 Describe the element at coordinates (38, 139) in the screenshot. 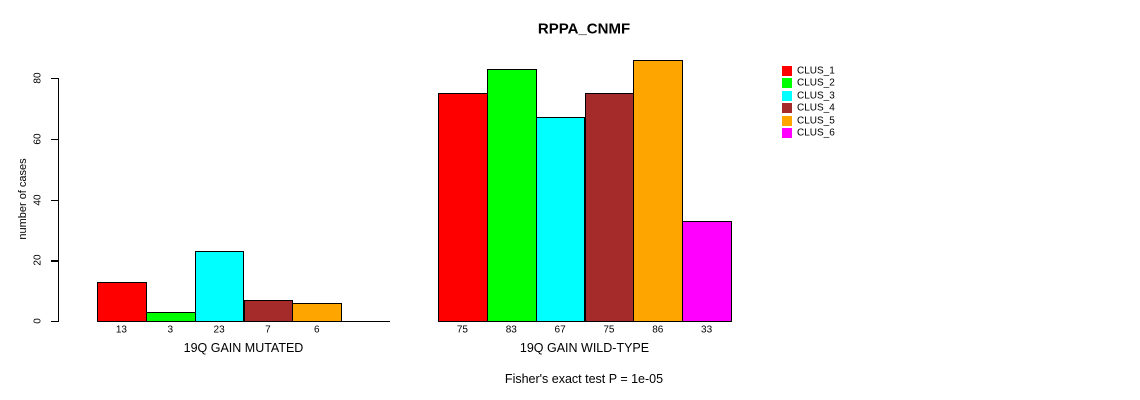

I see `y-tick-label: 60` at that location.